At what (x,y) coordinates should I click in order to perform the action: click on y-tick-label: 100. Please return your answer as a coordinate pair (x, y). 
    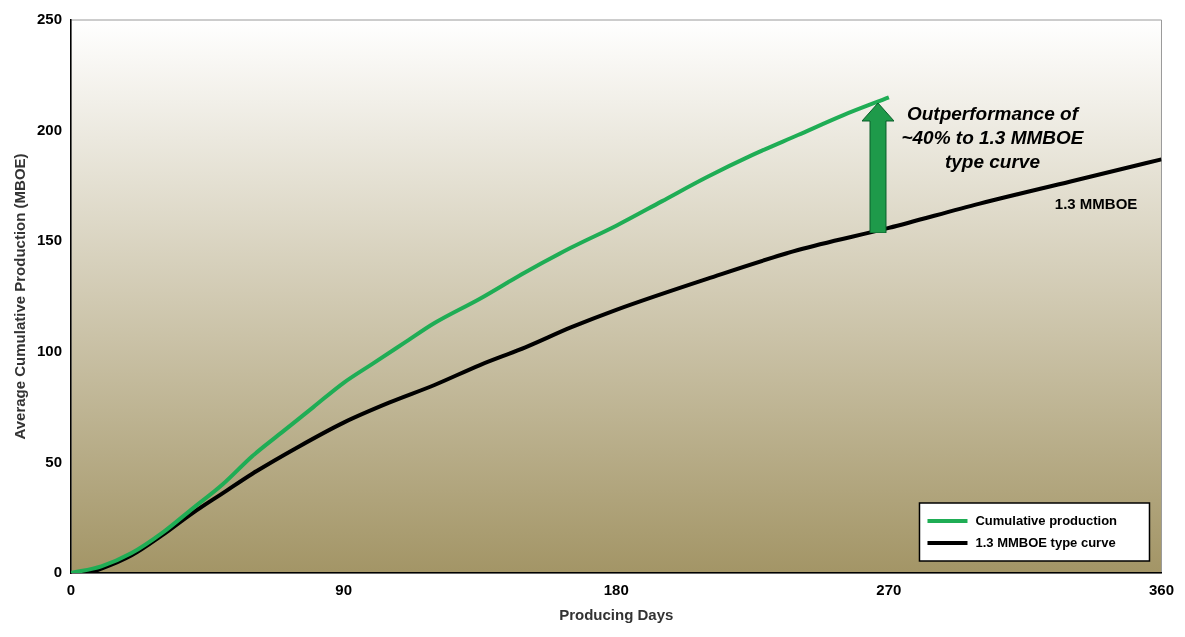
    Looking at the image, I should click on (50, 350).